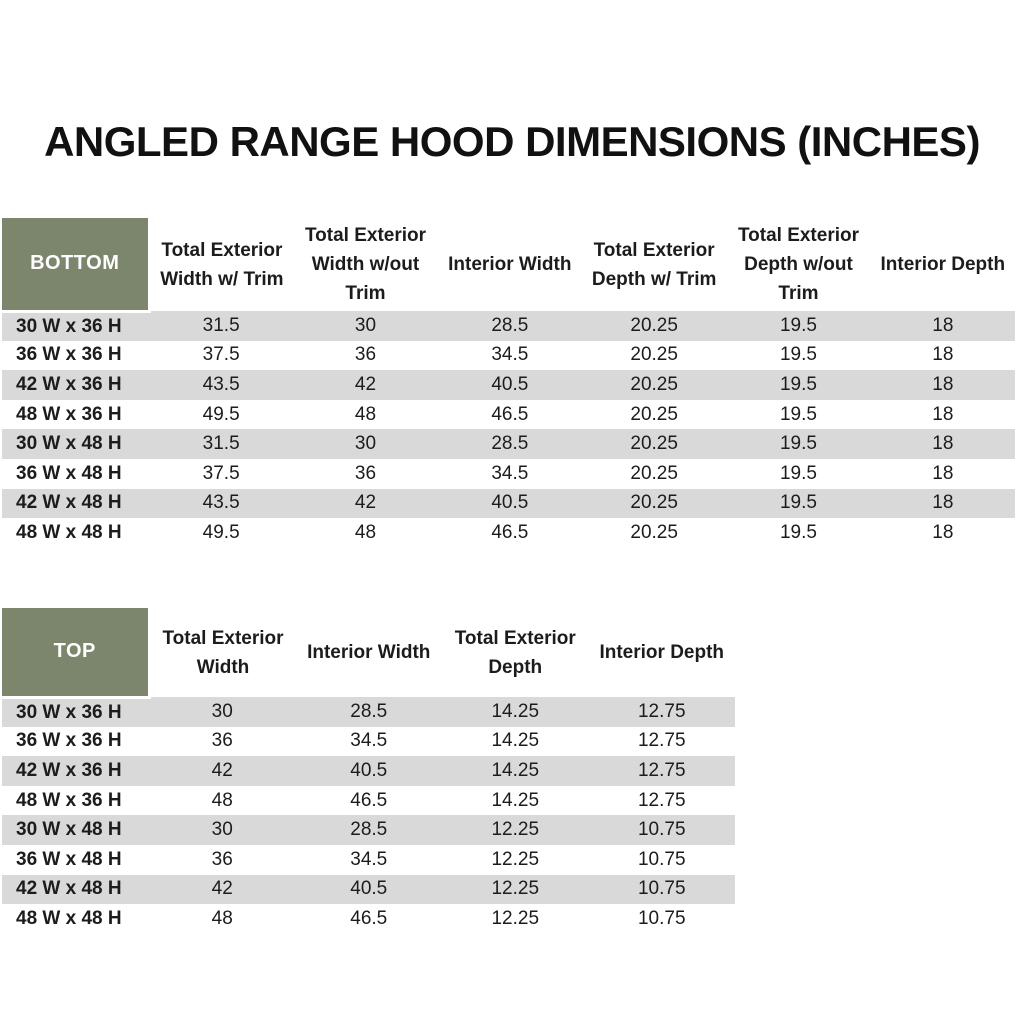 The width and height of the screenshot is (1024, 1024). What do you see at coordinates (76, 653) in the screenshot?
I see `top-table-title: TOP` at bounding box center [76, 653].